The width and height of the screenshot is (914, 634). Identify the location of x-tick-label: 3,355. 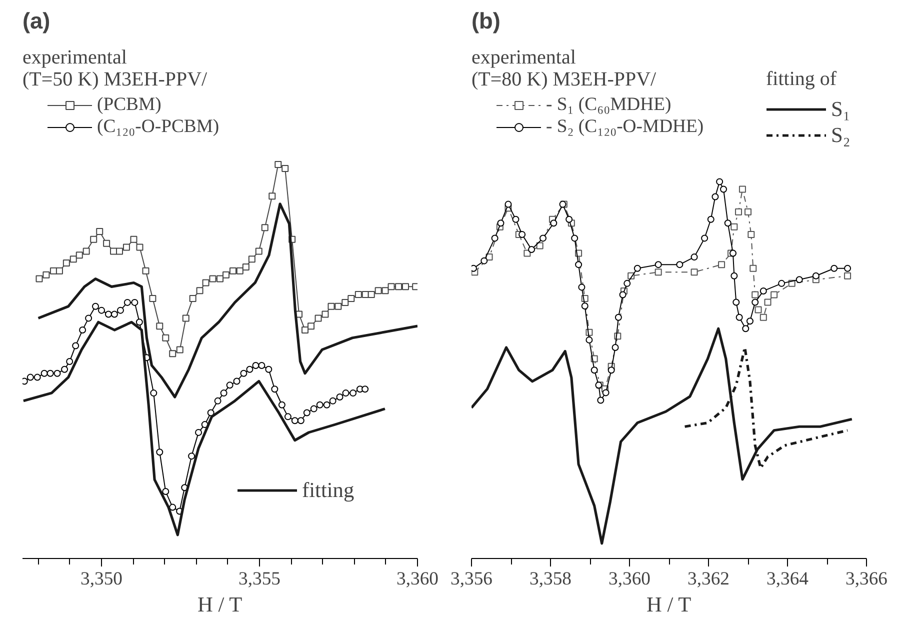
(259, 579).